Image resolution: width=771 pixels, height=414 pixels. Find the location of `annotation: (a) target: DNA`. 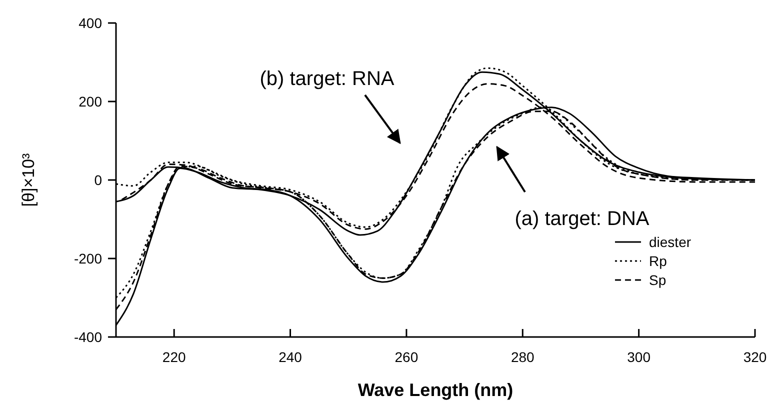

annotation: (a) target: DNA is located at coordinates (582, 219).